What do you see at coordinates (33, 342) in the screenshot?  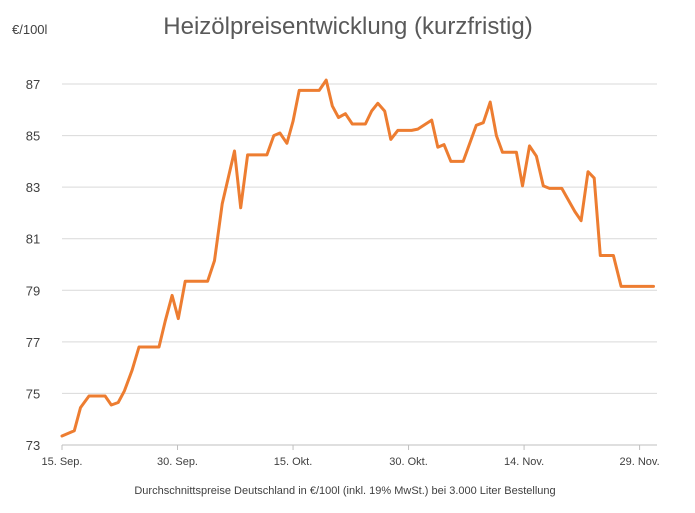 I see `y-tick-label: 77` at bounding box center [33, 342].